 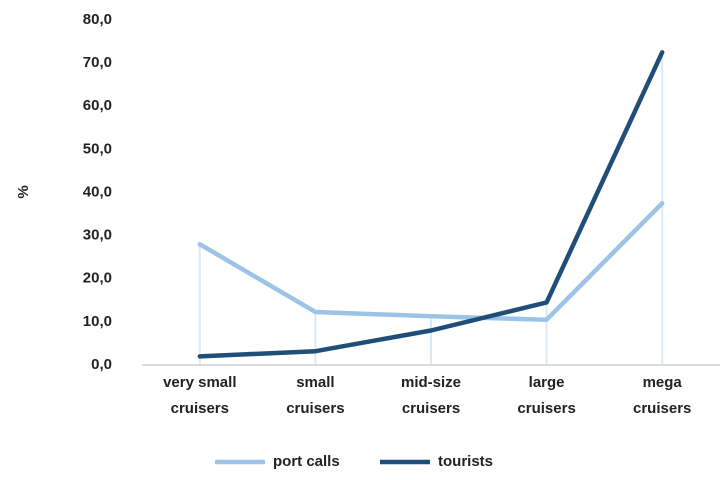 What do you see at coordinates (431, 382) in the screenshot?
I see `x-tick-line: mid-size` at bounding box center [431, 382].